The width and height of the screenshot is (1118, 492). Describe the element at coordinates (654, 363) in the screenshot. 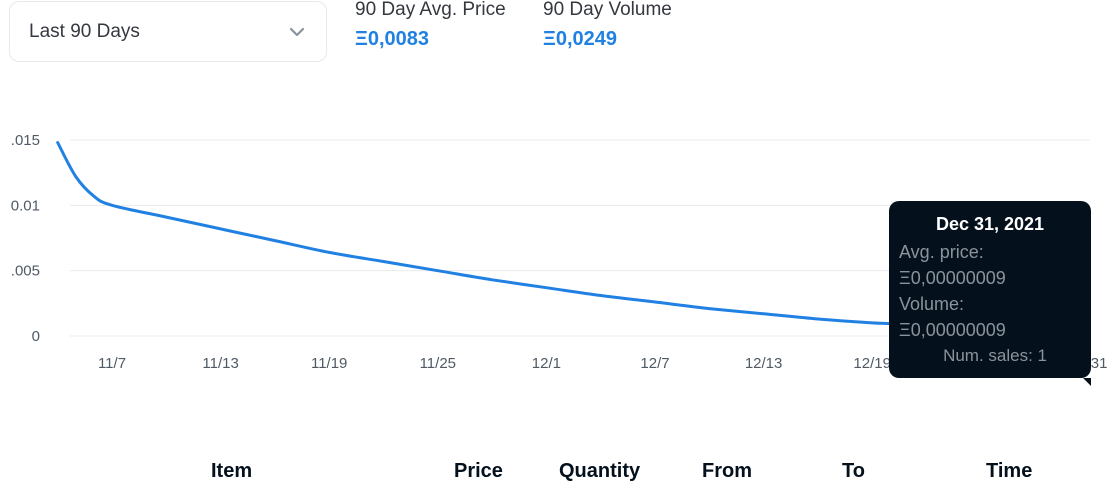

I see `x-tick-label: 12/7` at that location.